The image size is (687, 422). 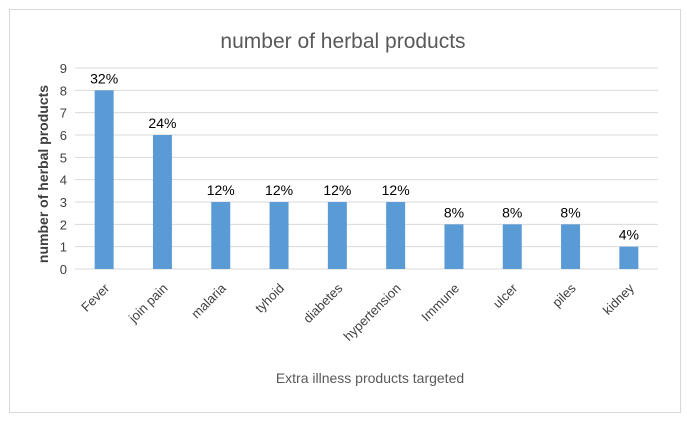 What do you see at coordinates (269, 298) in the screenshot?
I see `x-tick-label: tyhoid` at bounding box center [269, 298].